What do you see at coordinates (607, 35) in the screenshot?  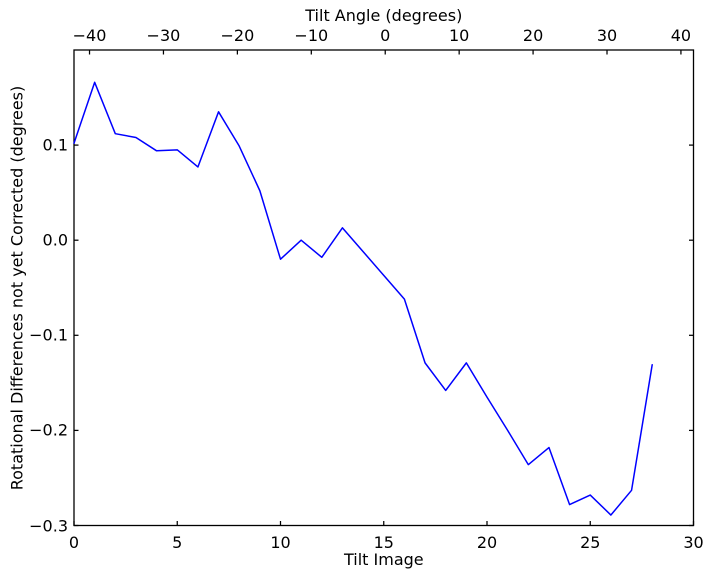 I see `top-tick-label: 30` at bounding box center [607, 35].